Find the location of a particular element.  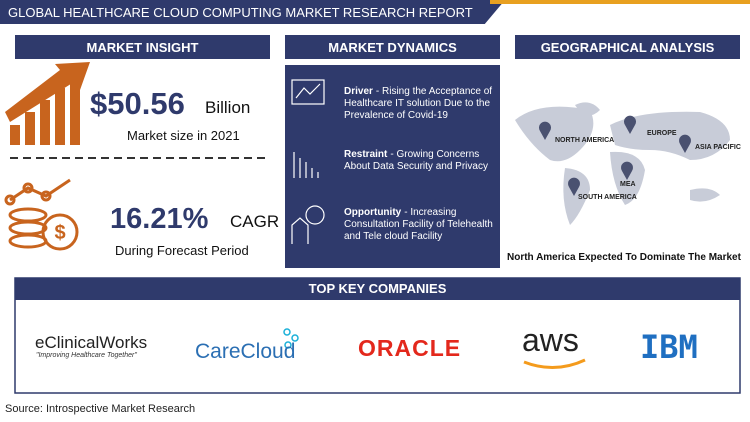

source: Source: Introspective Market Research is located at coordinates (100, 409).